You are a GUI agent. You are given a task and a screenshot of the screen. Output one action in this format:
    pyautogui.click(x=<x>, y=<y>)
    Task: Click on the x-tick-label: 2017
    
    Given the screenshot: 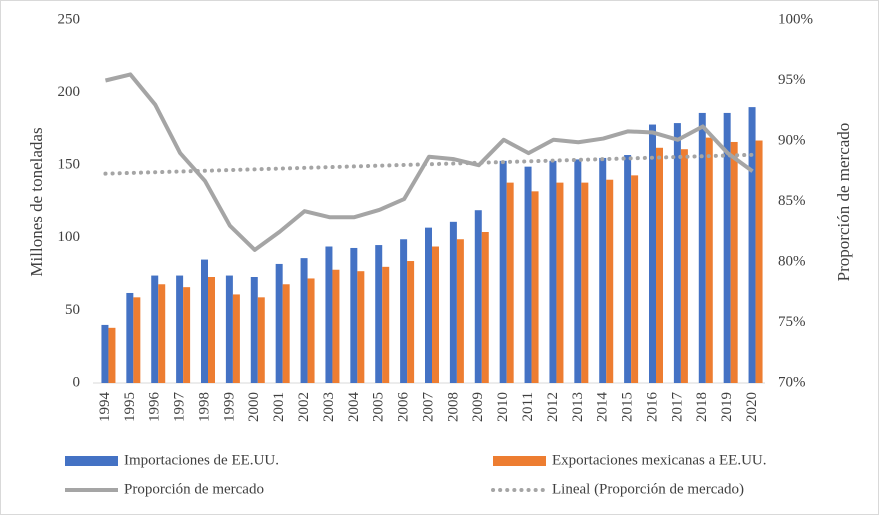 What is the action you would take?
    pyautogui.click(x=677, y=407)
    